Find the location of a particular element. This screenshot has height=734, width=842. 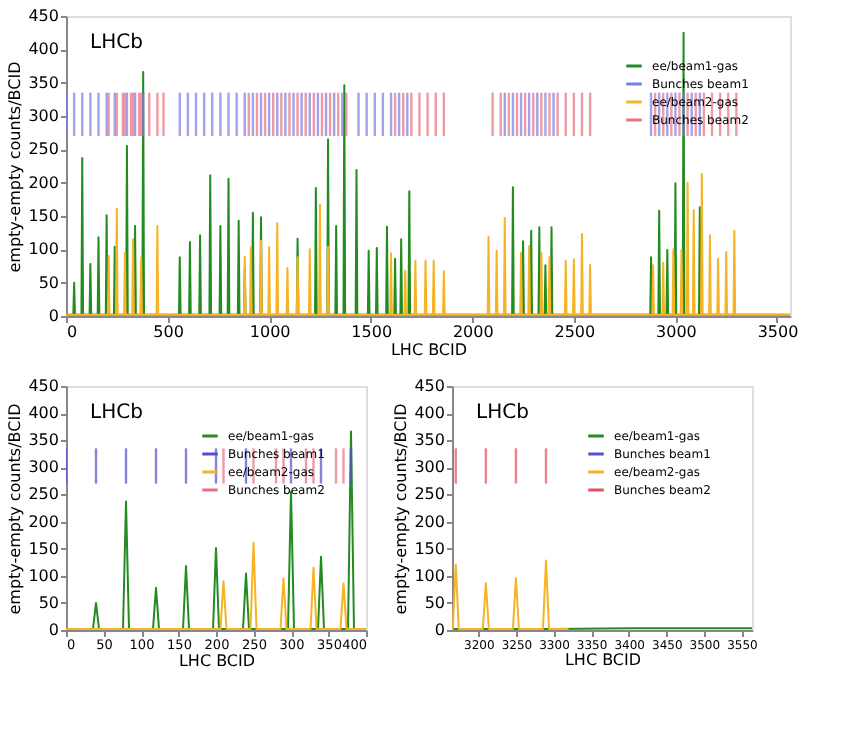

x-tick-label: 1000 is located at coordinates (270, 332).